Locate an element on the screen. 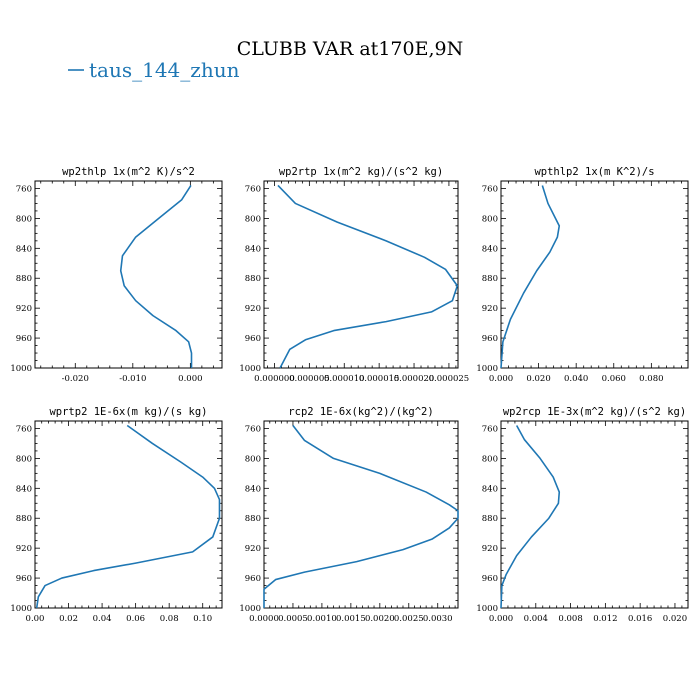 The height and width of the screenshot is (700, 700). x-tick-label: 0.000015 is located at coordinates (379, 379).